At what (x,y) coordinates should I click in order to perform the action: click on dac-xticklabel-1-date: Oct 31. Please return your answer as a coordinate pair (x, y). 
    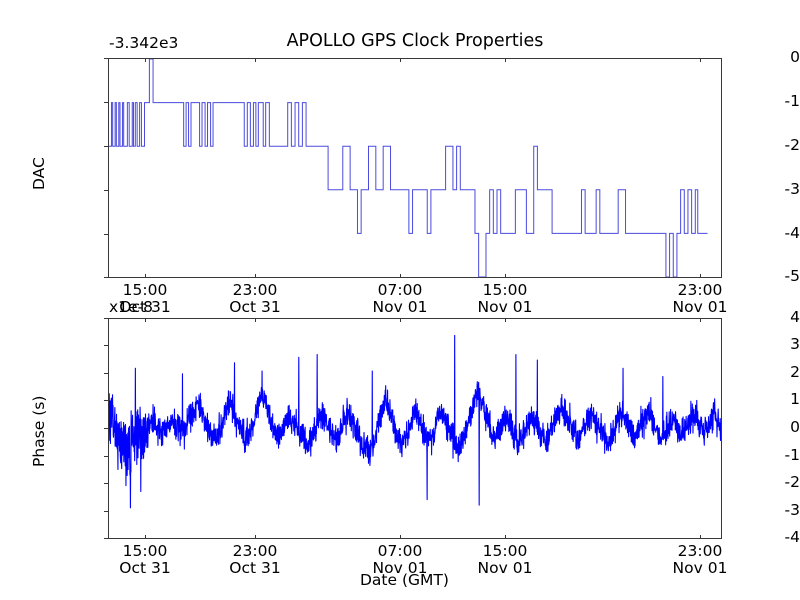
    Looking at the image, I should click on (255, 307).